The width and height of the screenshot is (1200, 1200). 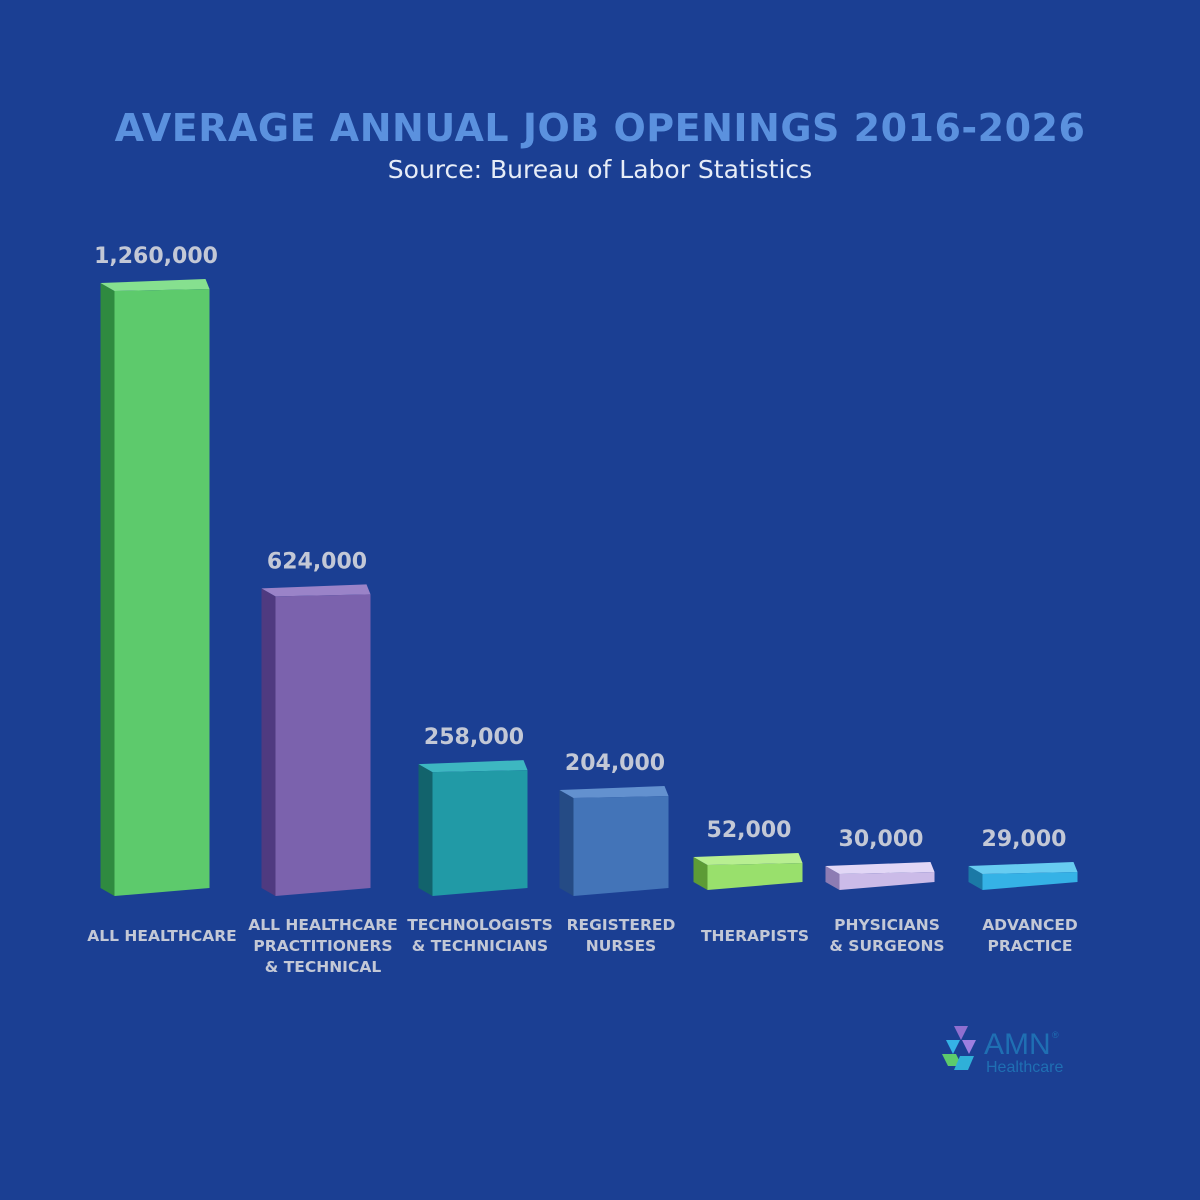 What do you see at coordinates (600, 128) in the screenshot?
I see `chart-title: AVERAGE ANNUAL JOB OPENINGS 2016-2026` at bounding box center [600, 128].